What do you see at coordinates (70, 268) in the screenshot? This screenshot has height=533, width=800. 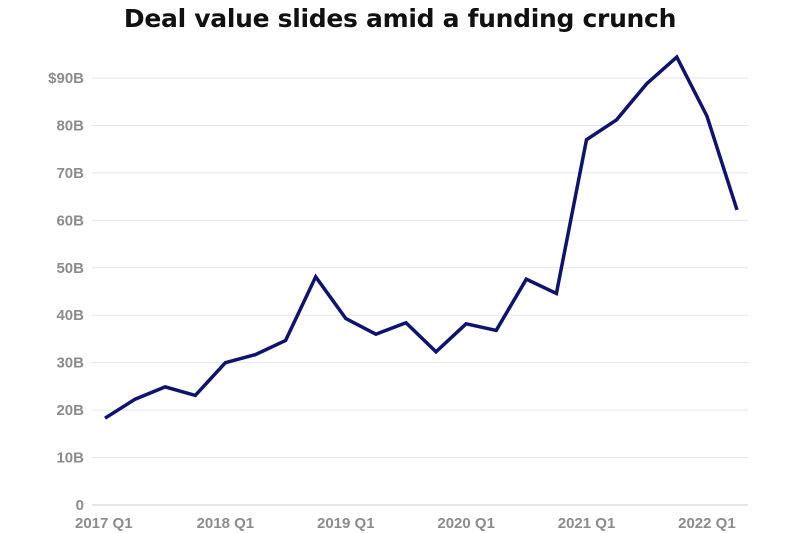 I see `y-tick-label: 50B` at bounding box center [70, 268].